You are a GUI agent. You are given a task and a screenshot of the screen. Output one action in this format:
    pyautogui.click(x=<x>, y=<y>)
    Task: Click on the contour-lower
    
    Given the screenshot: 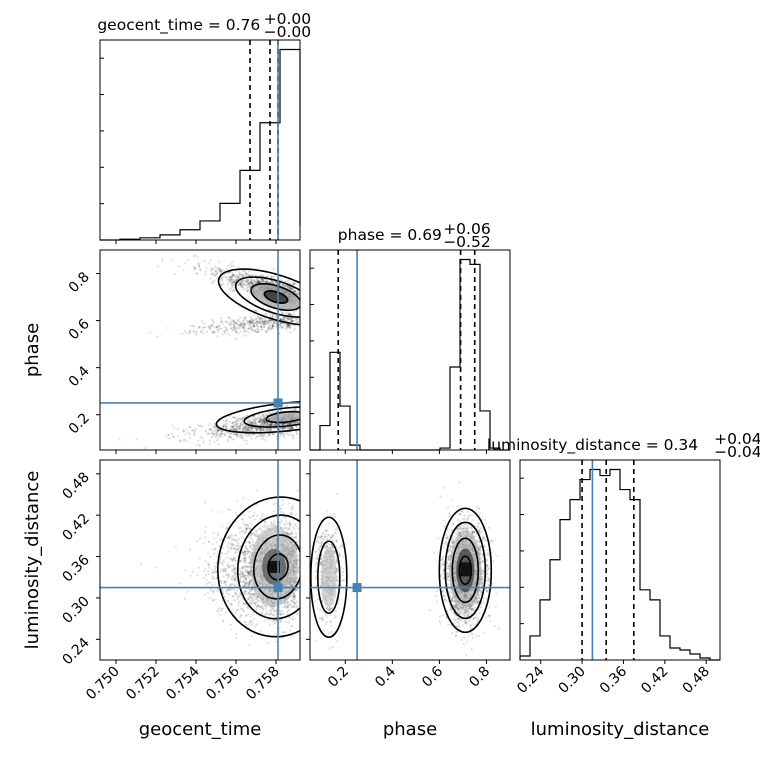 What is the action you would take?
    pyautogui.click(x=282, y=417)
    